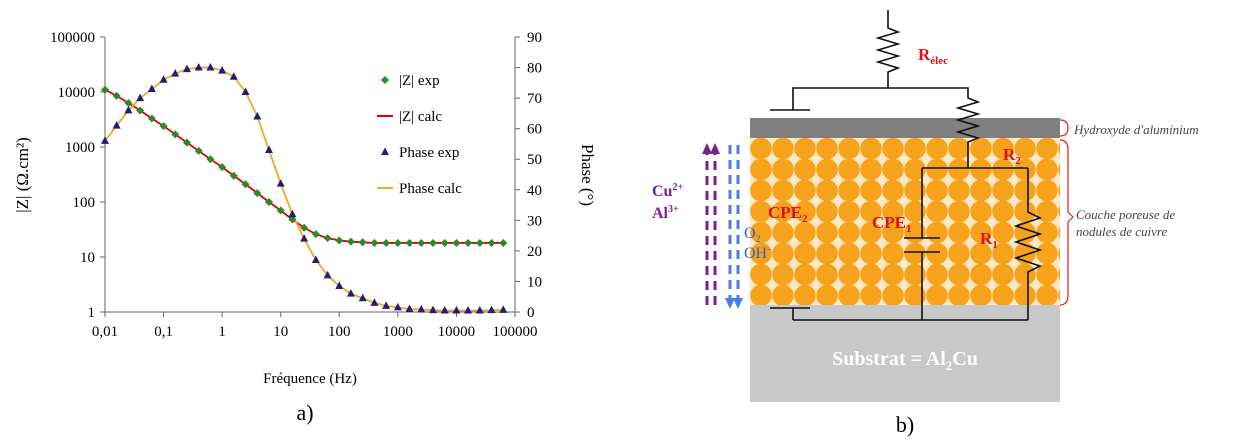 This screenshot has height=445, width=1238. What do you see at coordinates (1121, 231) in the screenshot?
I see `label-porous: nodules de cuivre` at bounding box center [1121, 231].